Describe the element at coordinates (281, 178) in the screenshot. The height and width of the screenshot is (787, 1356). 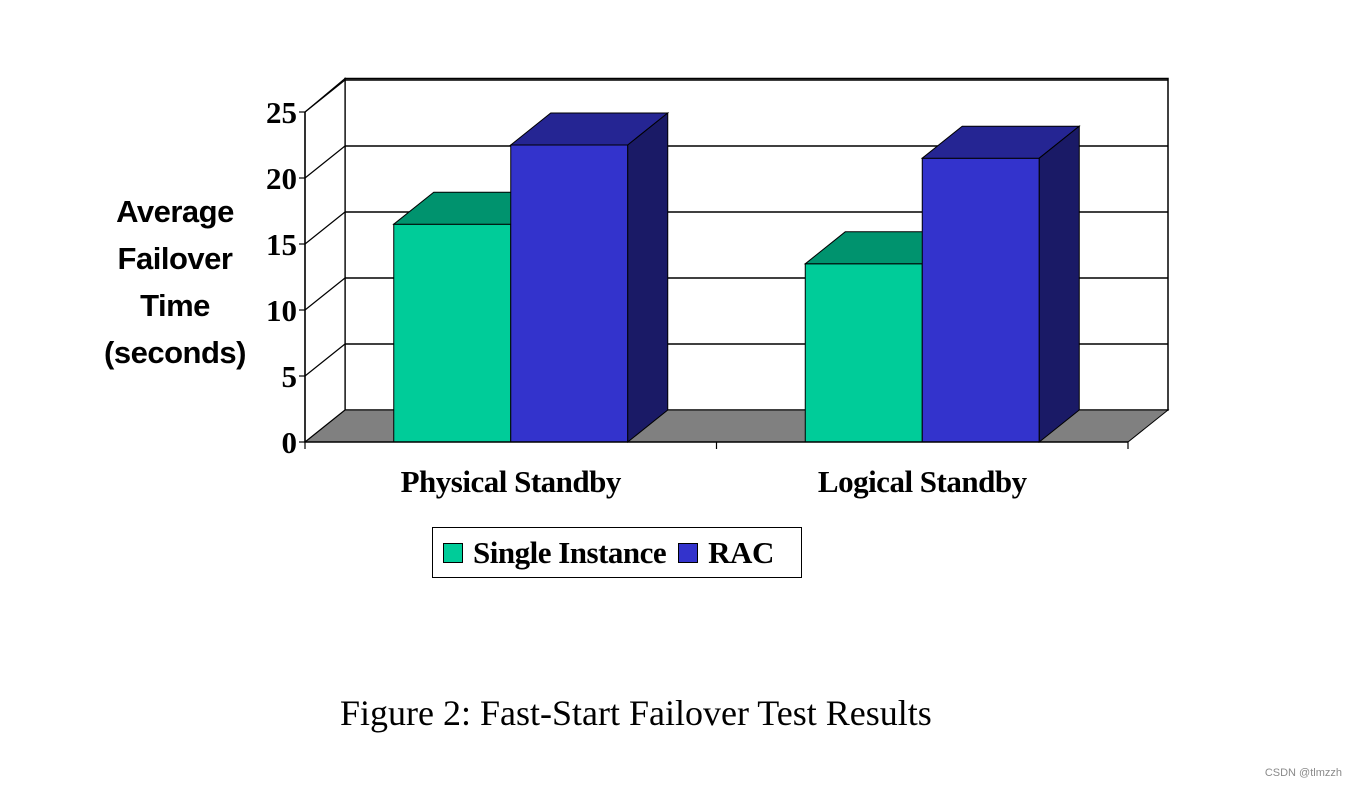
I see `y-tick-label: 20` at that location.